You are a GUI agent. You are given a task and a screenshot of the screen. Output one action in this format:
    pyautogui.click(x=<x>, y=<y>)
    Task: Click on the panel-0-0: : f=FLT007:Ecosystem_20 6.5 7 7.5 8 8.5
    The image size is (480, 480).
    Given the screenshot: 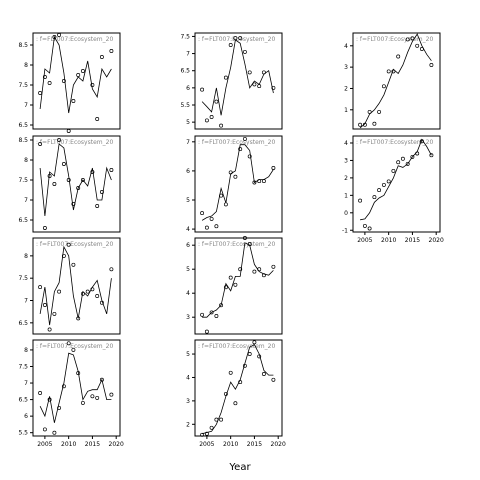 What is the action you would take?
    pyautogui.click(x=69, y=82)
    